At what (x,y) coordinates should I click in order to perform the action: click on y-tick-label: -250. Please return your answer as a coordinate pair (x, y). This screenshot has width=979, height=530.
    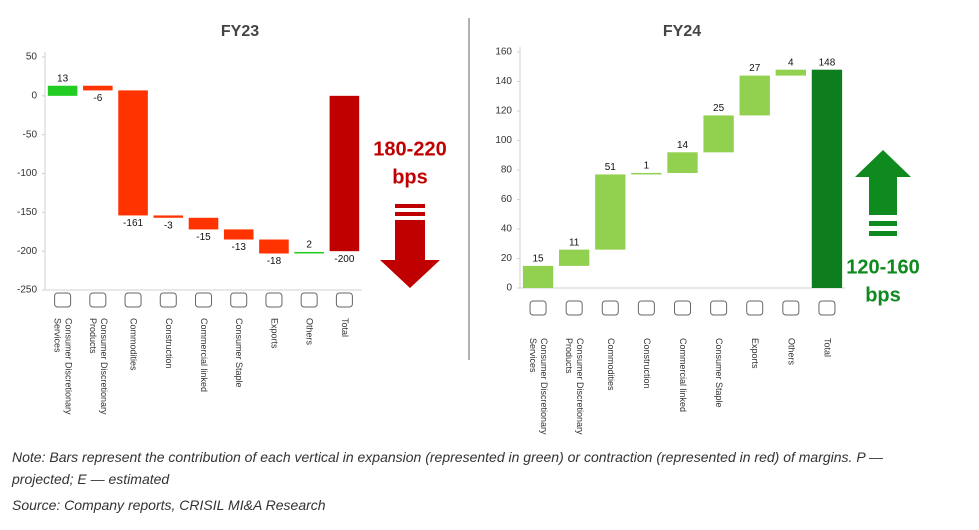
    Looking at the image, I should click on (27, 290).